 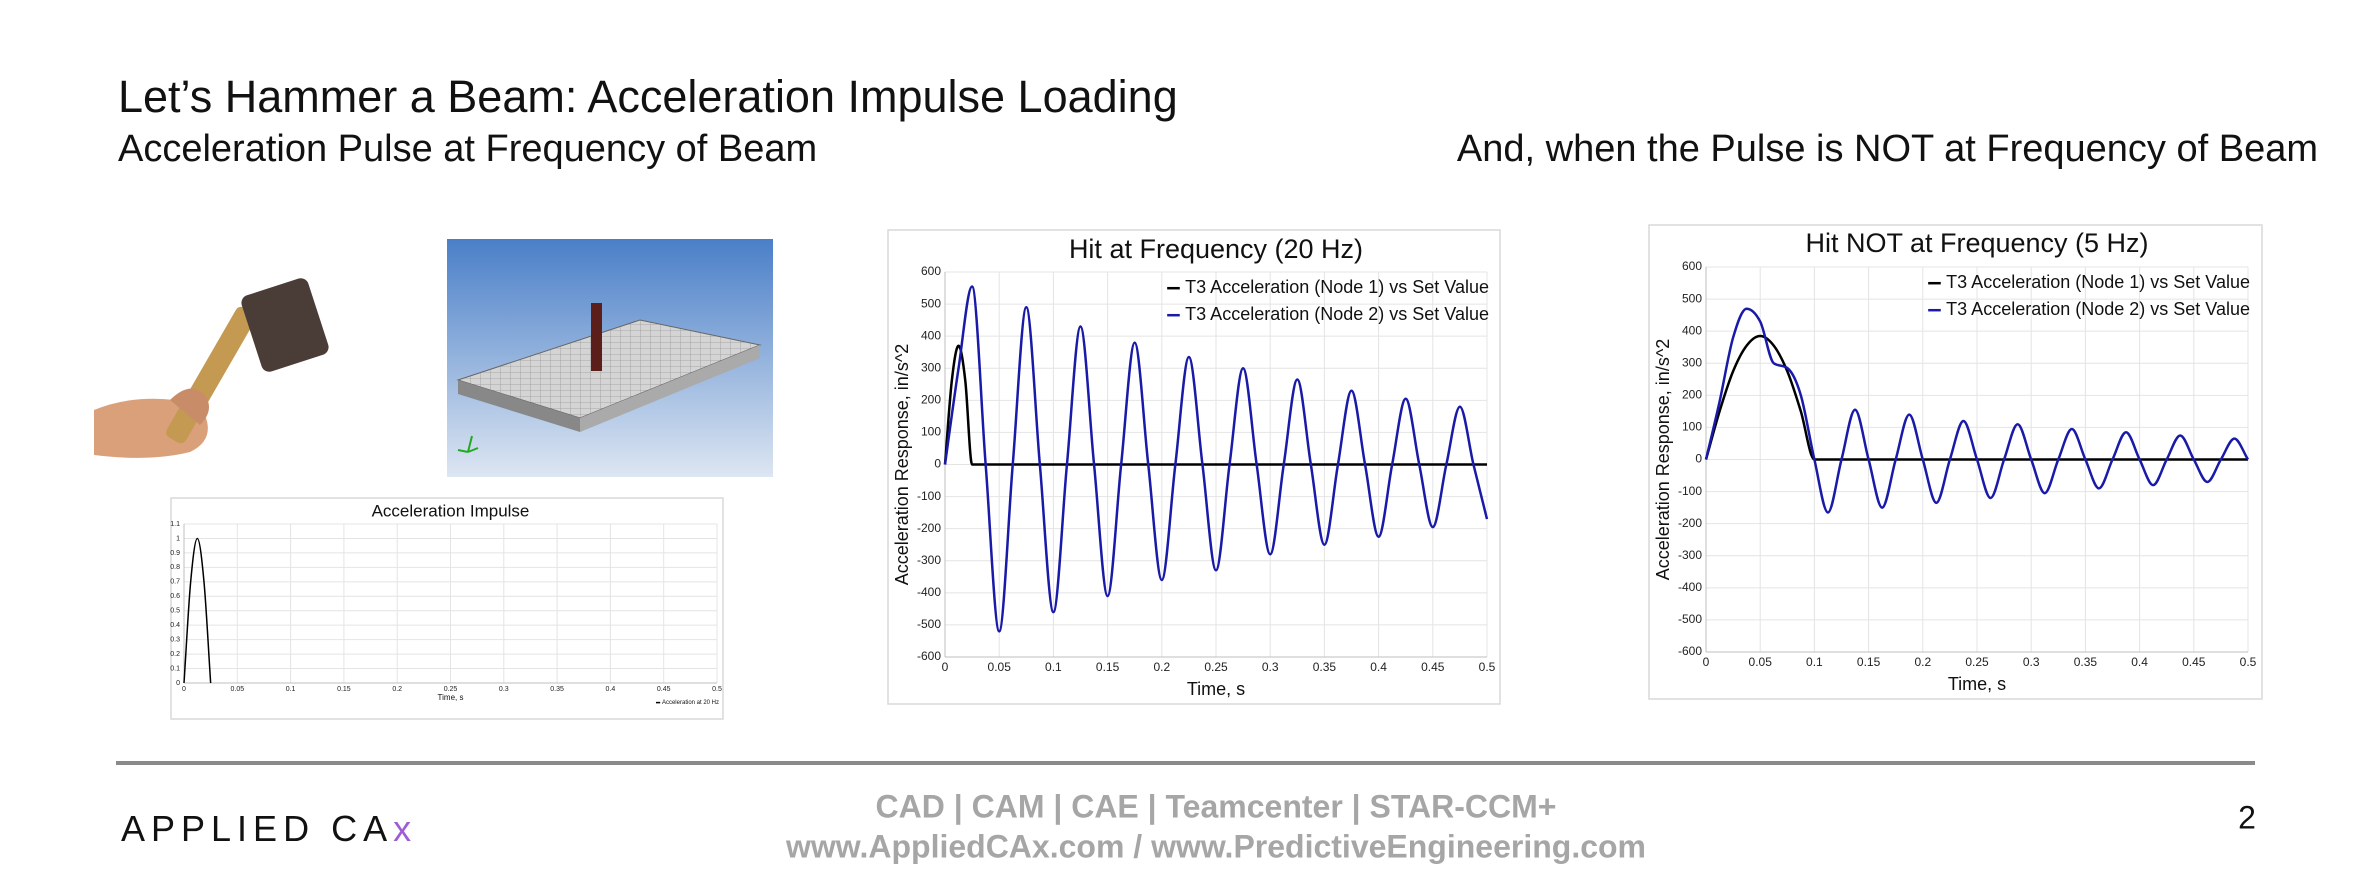 What do you see at coordinates (175, 553) in the screenshot?
I see `y-tick-label: 0.9` at bounding box center [175, 553].